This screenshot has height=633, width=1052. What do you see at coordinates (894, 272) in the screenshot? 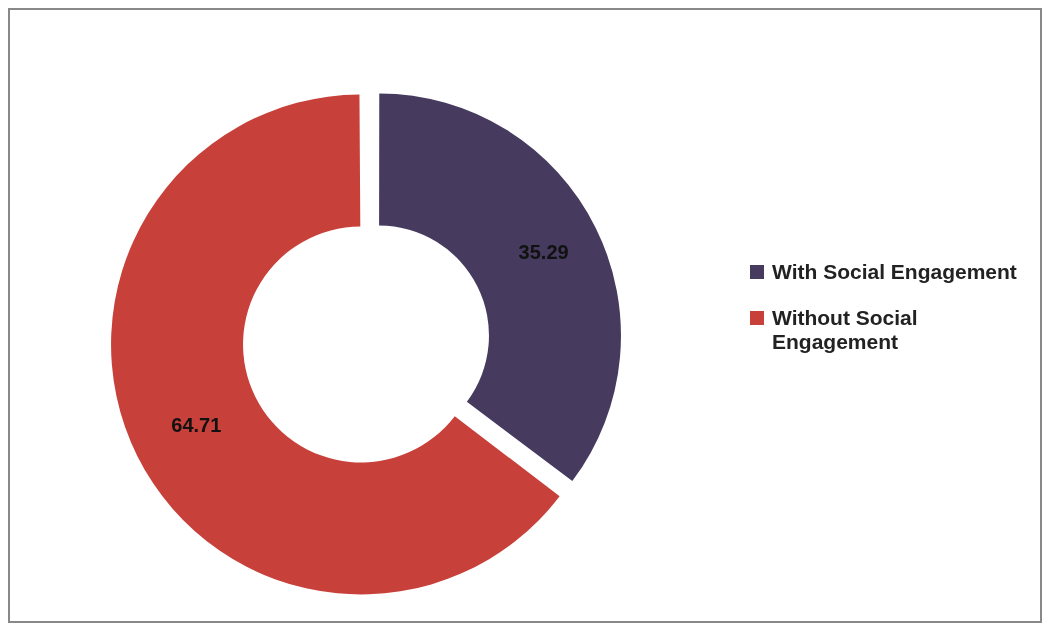
I see `legend-label: With Social Engagement` at bounding box center [894, 272].